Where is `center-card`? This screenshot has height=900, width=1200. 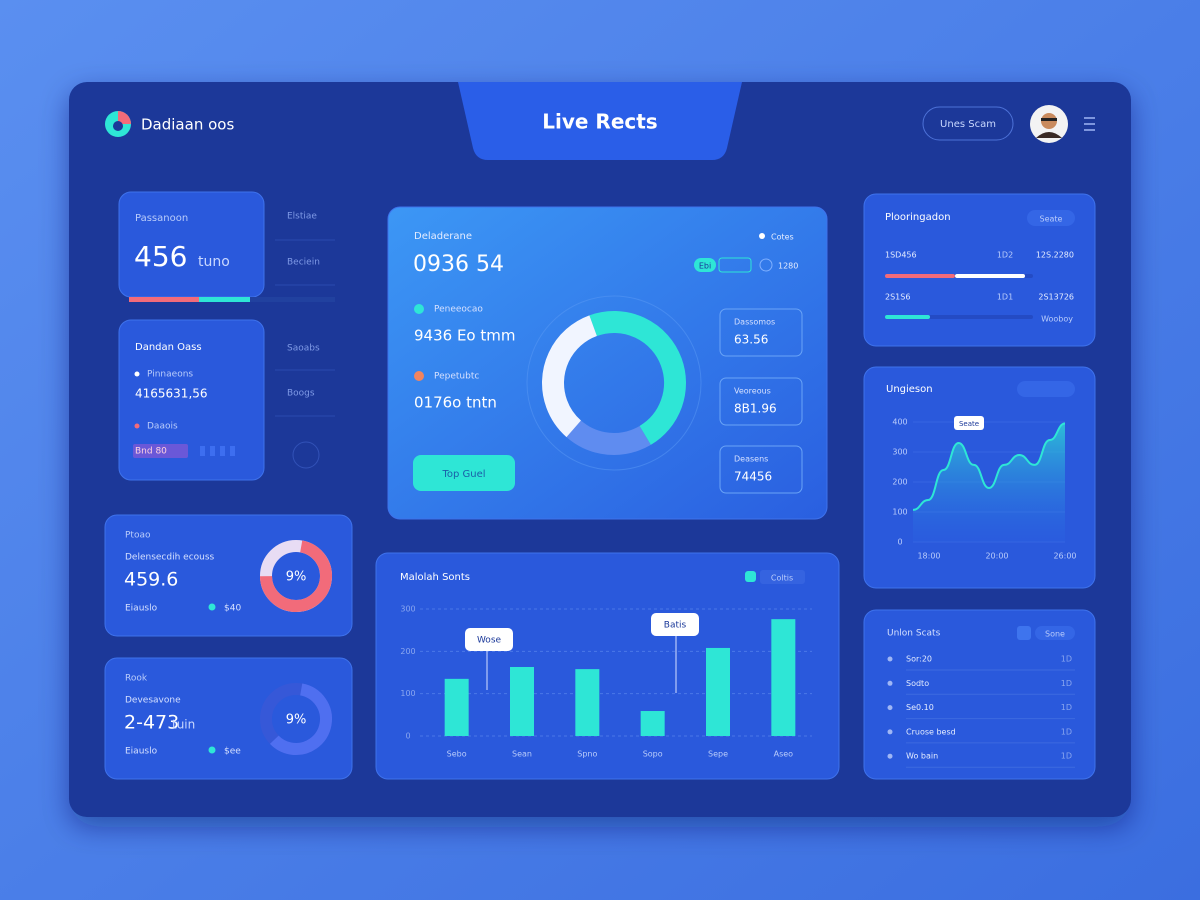
center-card is located at coordinates (607, 363).